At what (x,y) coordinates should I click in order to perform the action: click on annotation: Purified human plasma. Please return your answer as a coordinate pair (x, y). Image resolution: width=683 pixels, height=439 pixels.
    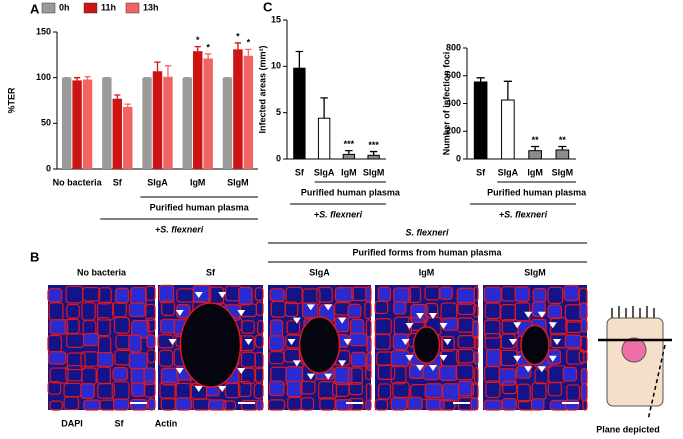
    Looking at the image, I should click on (200, 207).